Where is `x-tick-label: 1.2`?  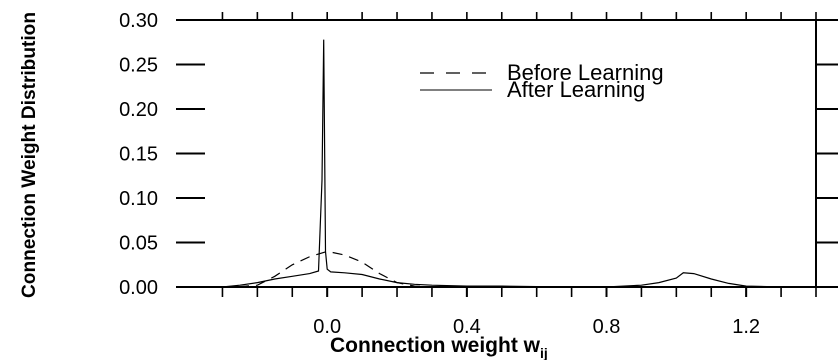
x-tick-label: 1.2 is located at coordinates (746, 327).